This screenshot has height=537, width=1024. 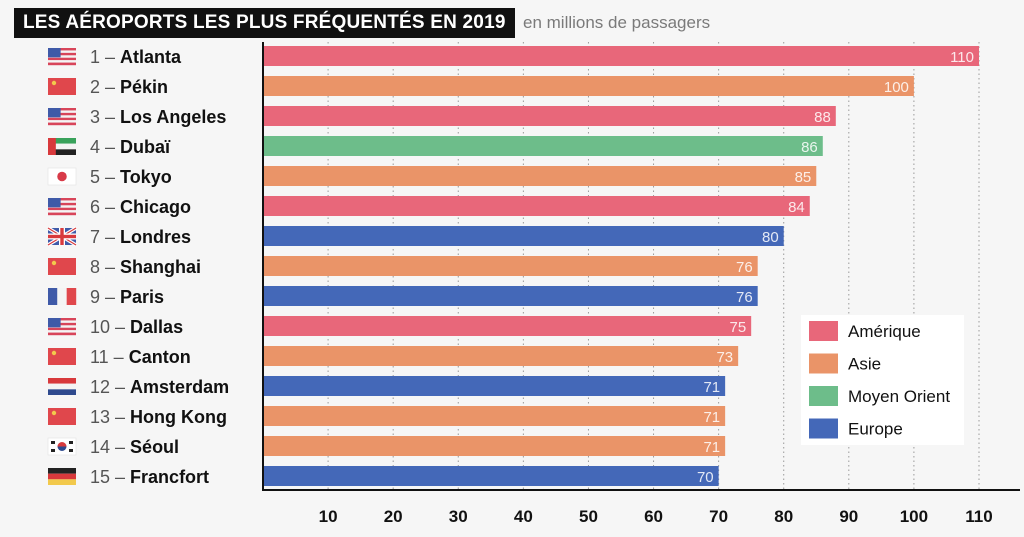 What do you see at coordinates (328, 516) in the screenshot?
I see `x-tick-label: 10` at bounding box center [328, 516].